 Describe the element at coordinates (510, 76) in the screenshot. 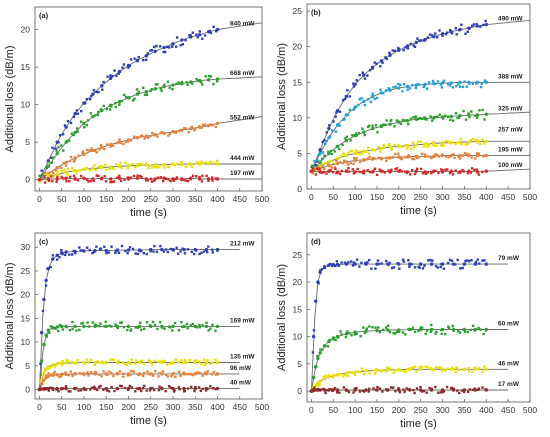

I see `series-label: 388 mW` at that location.